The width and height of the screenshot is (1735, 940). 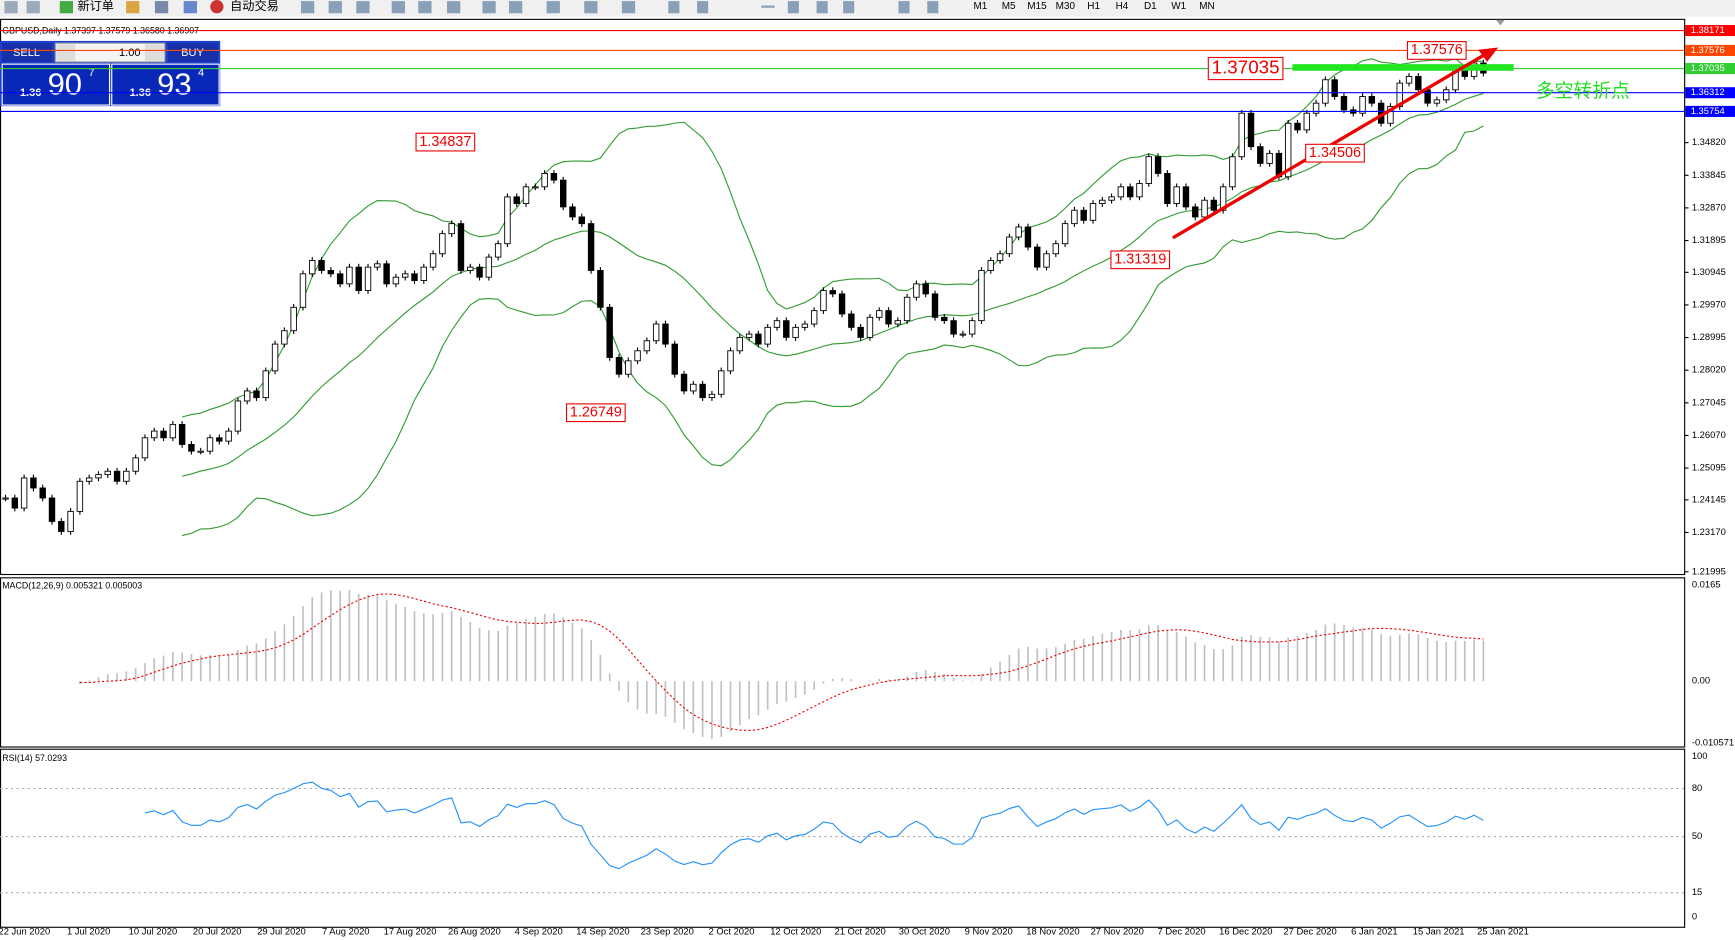 What do you see at coordinates (1709, 434) in the screenshot?
I see `price-tick-label: 1.26070` at bounding box center [1709, 434].